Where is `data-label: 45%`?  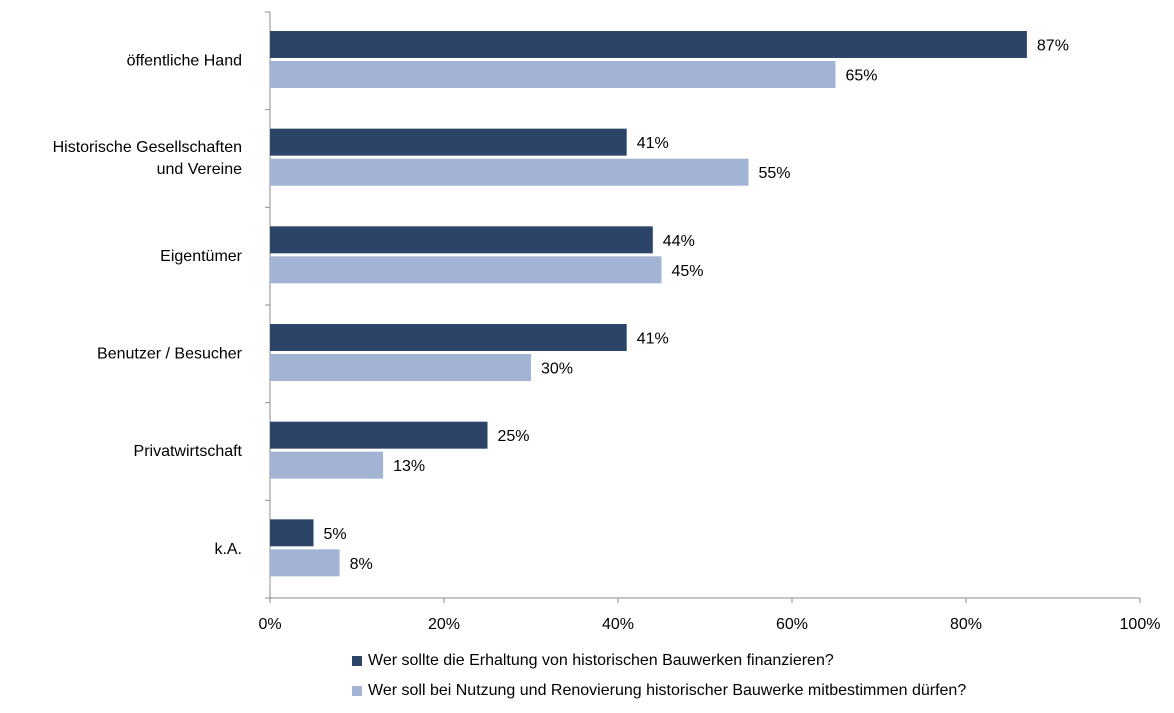
data-label: 45% is located at coordinates (688, 271).